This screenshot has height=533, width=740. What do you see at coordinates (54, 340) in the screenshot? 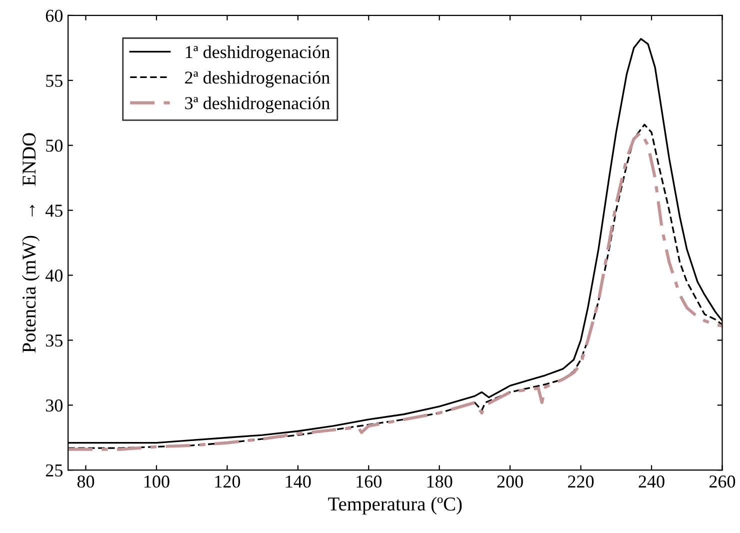
I see `y-tick-label: 35` at bounding box center [54, 340].